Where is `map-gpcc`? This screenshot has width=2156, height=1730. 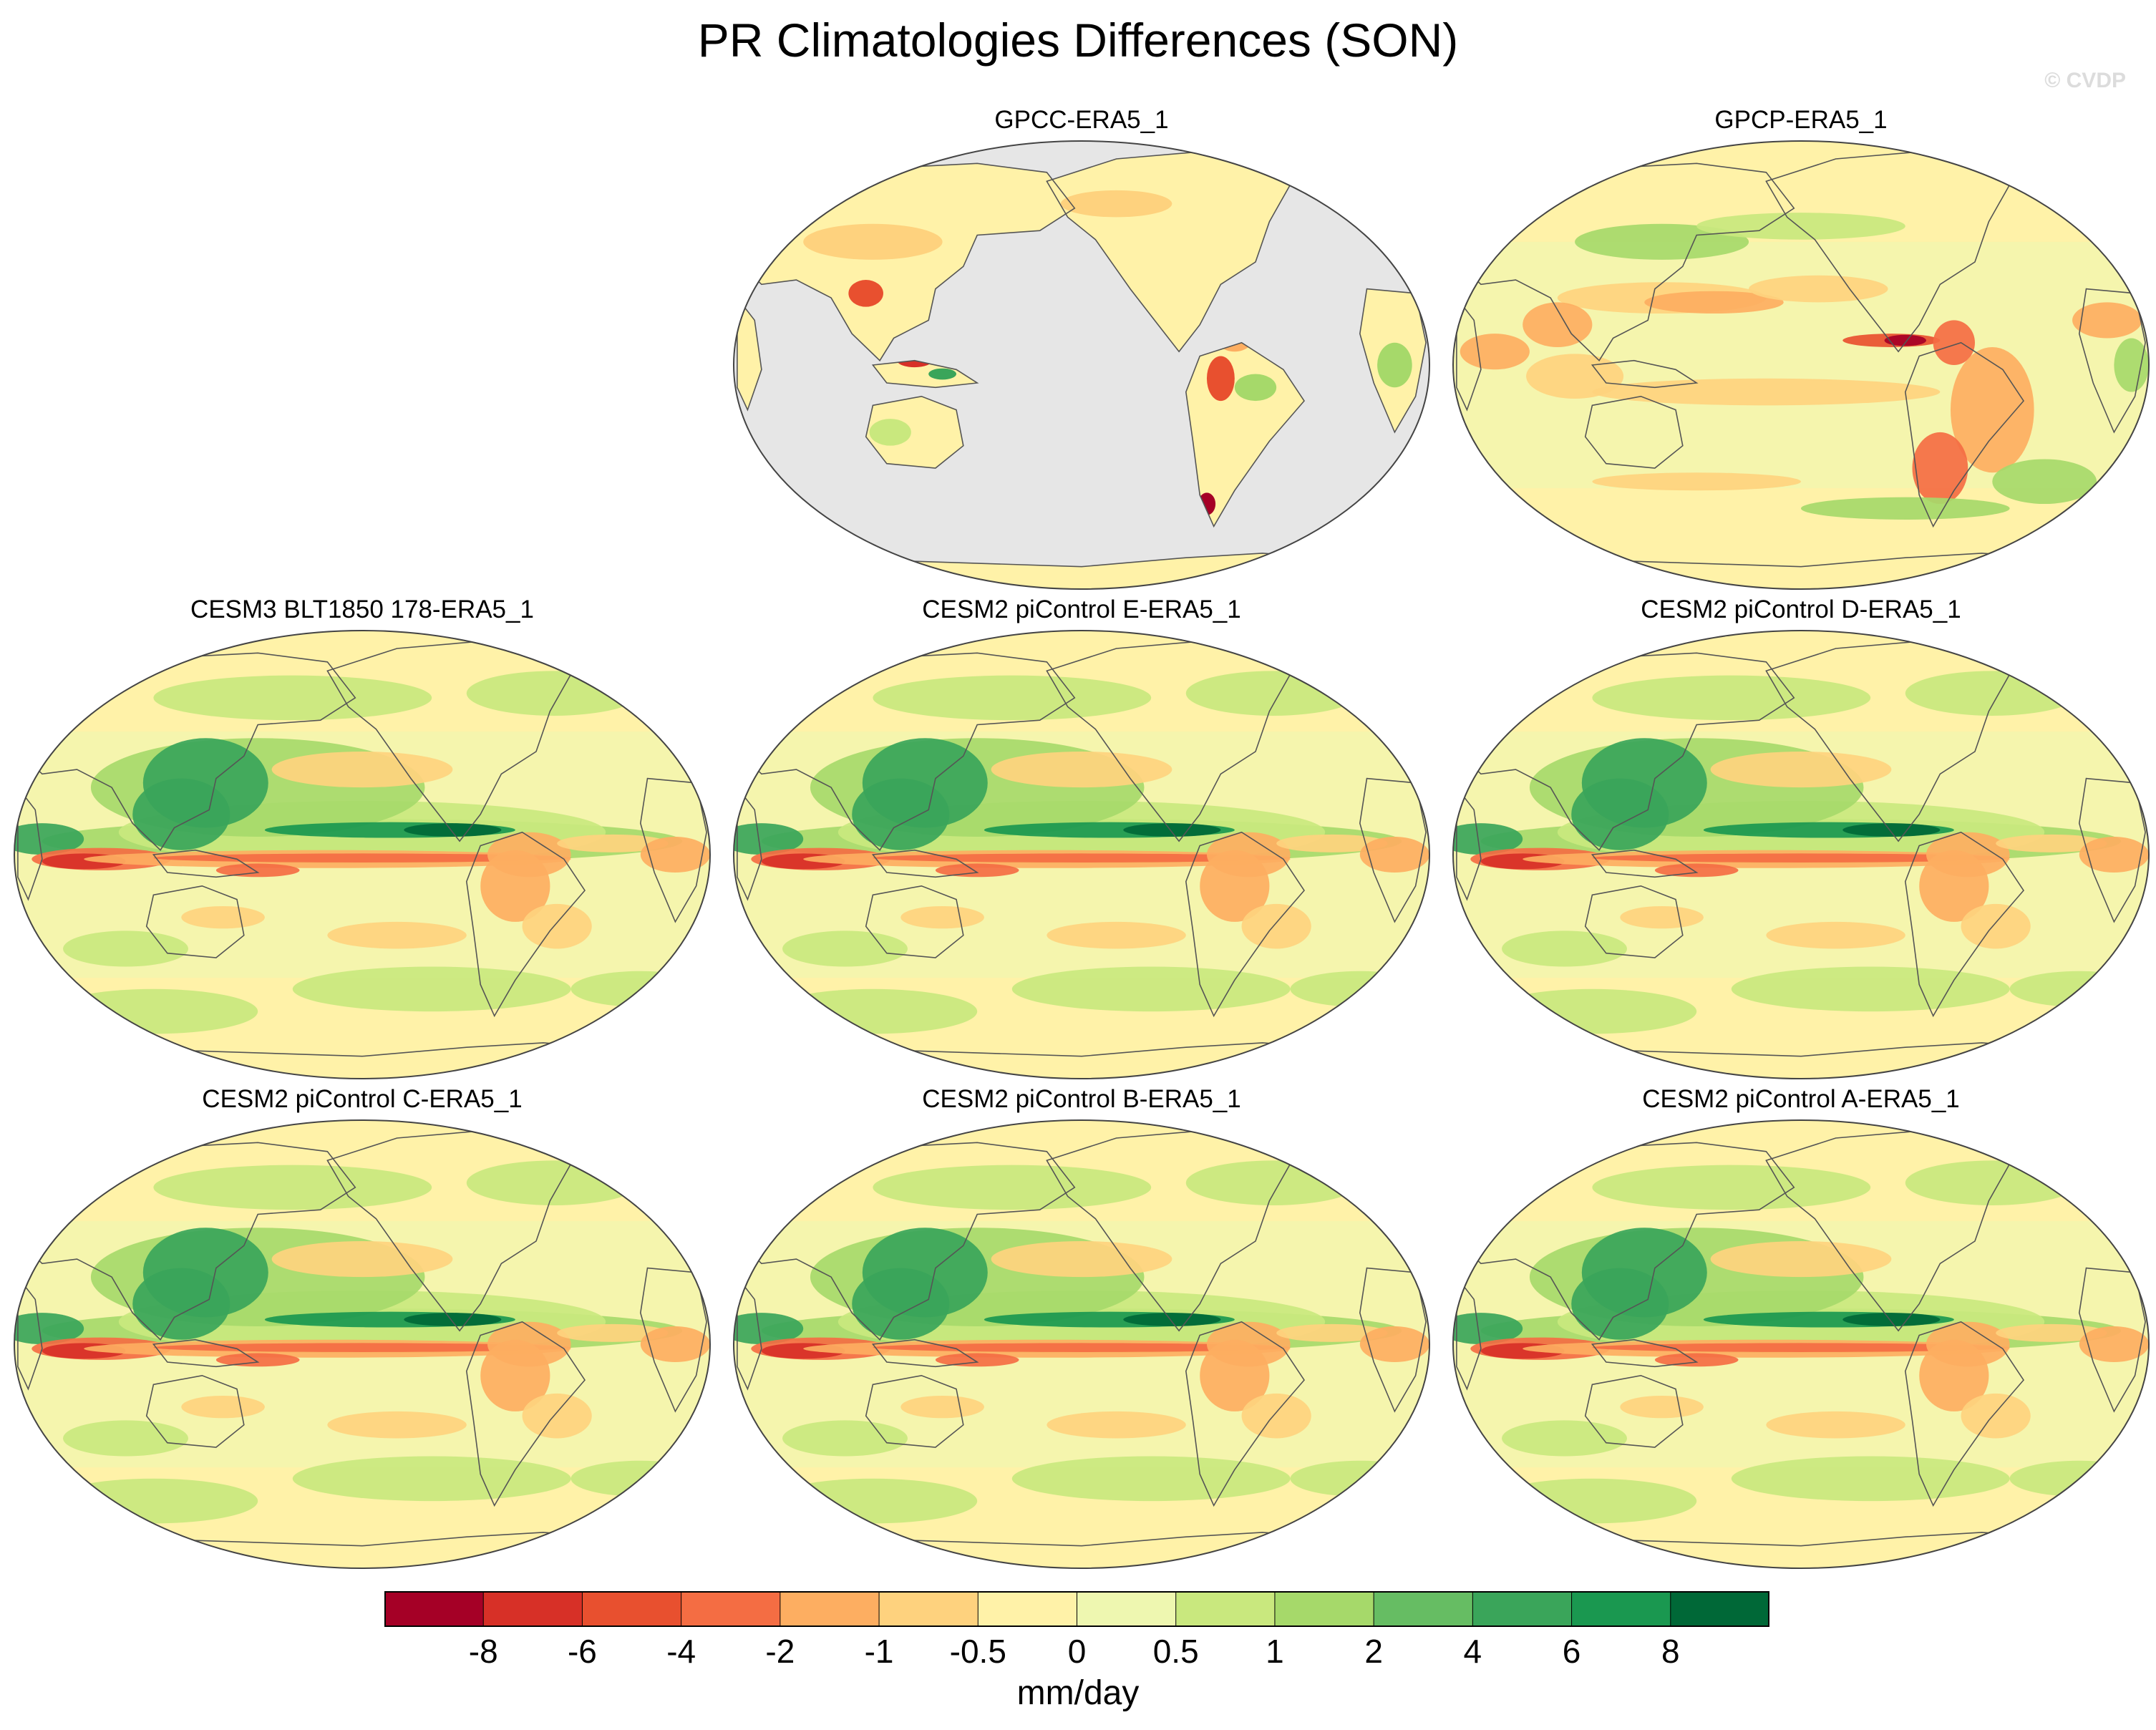
map-gpcc is located at coordinates (1082, 365).